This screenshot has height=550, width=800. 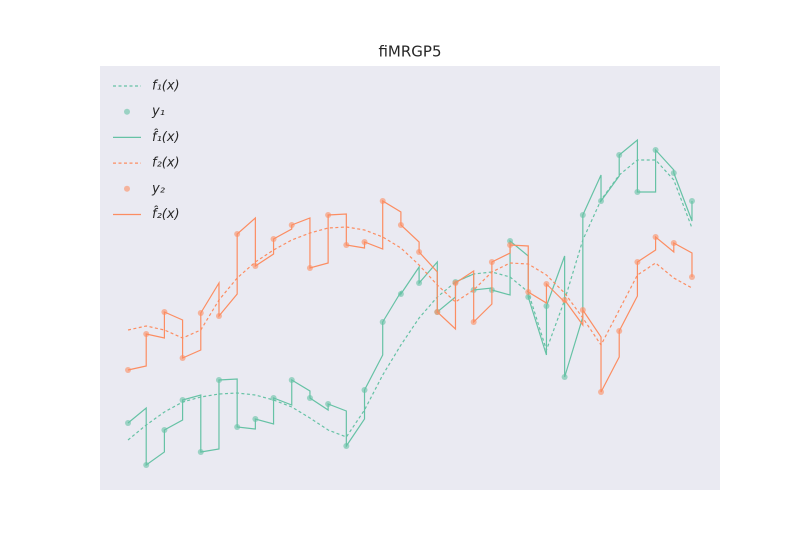 I want to click on legend-label: f₂(x), so click(x=166, y=163).